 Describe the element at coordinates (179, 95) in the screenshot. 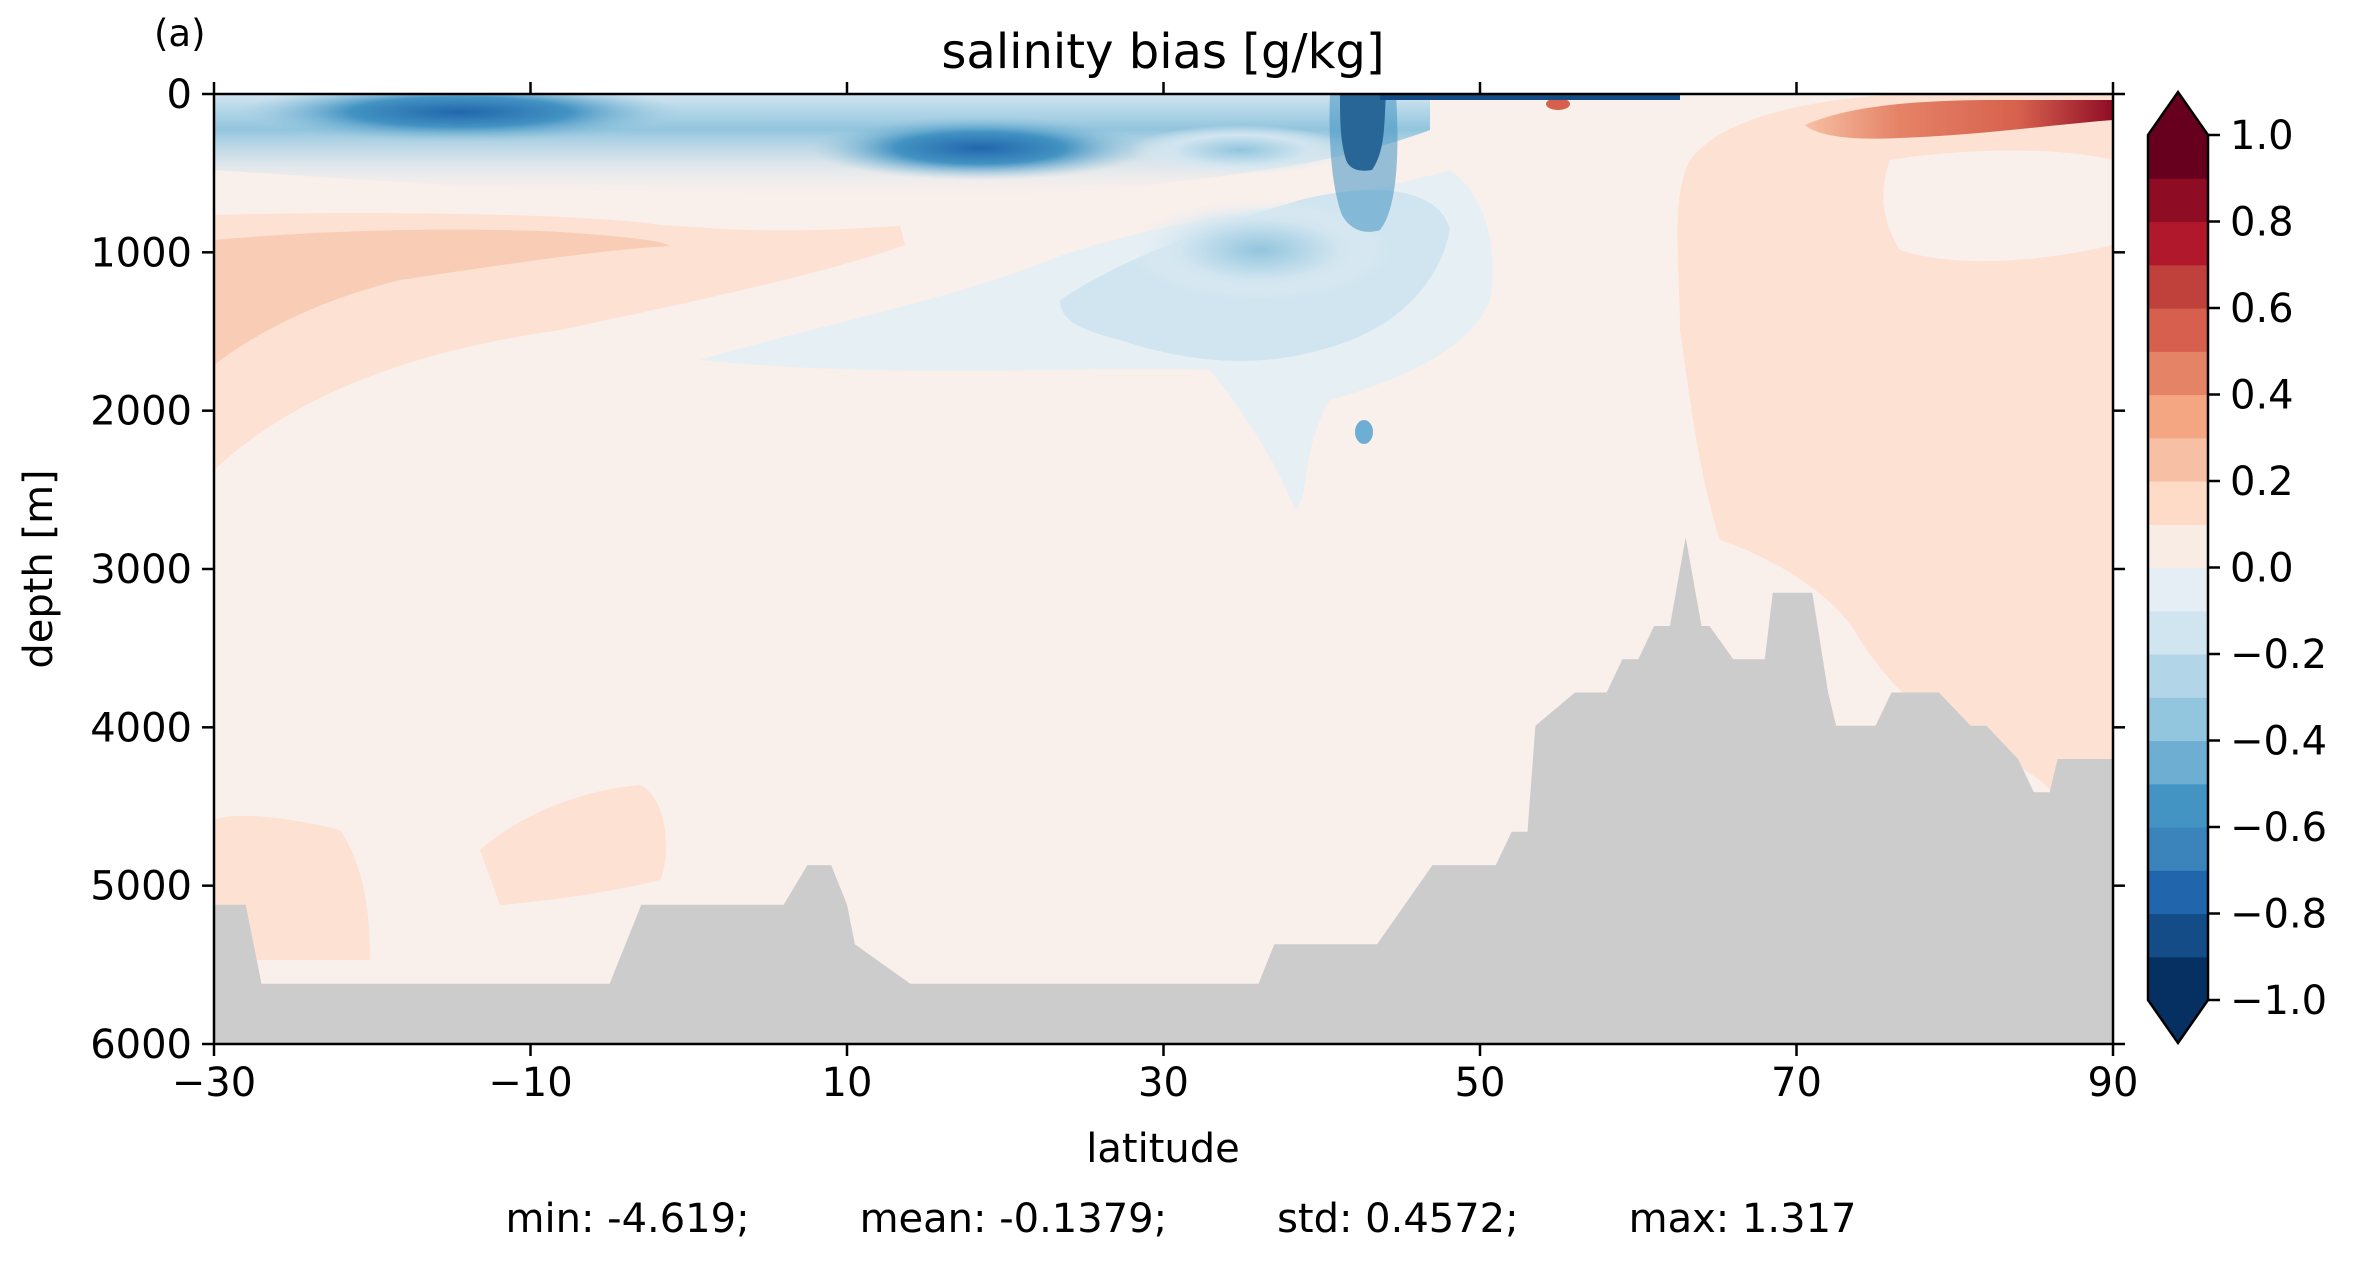

I see `y-tick-label: 0` at that location.